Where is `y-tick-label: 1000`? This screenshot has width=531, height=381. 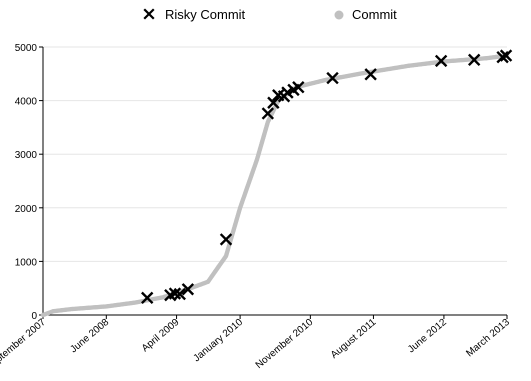
y-tick-label: 1000 is located at coordinates (26, 262).